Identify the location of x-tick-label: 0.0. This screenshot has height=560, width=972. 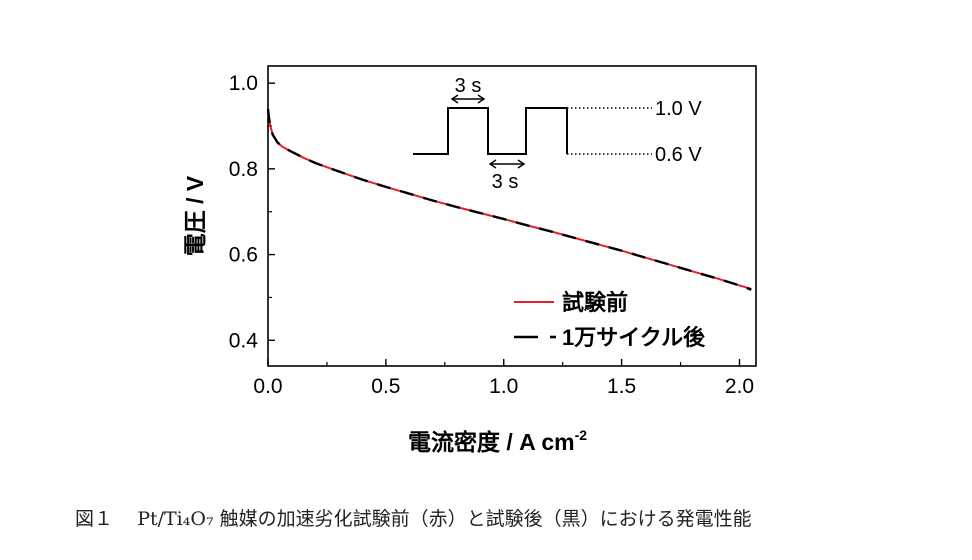
(267, 386).